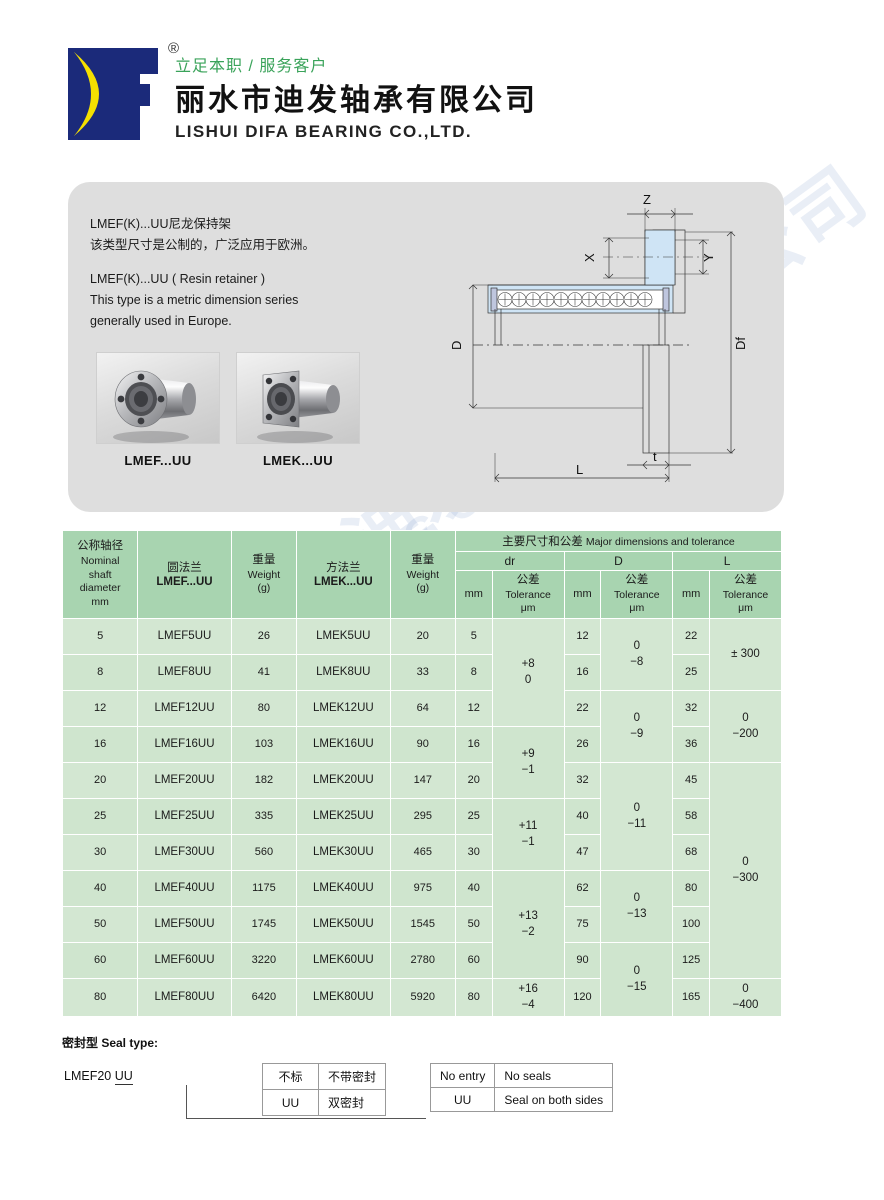 This screenshot has width=884, height=1200. Describe the element at coordinates (462, 1099) in the screenshot. I see `seal-code-en-2: UU` at that location.